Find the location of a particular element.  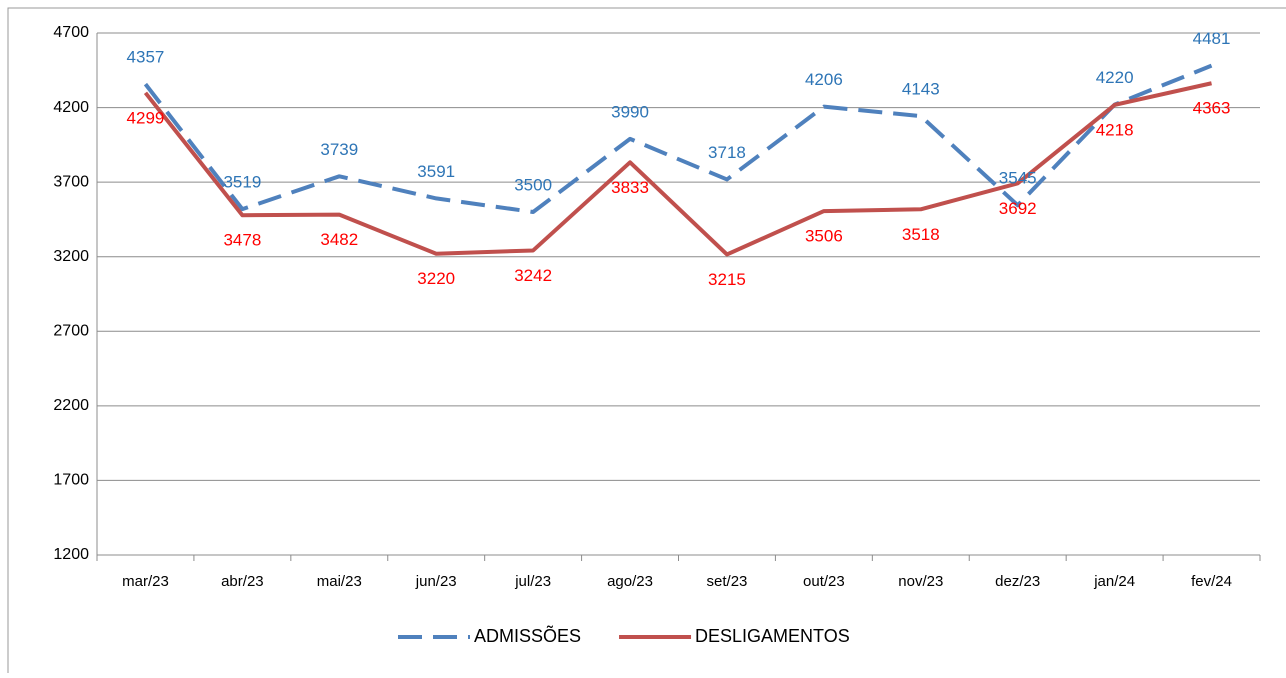

x-tick-label: abr/23 is located at coordinates (242, 581).